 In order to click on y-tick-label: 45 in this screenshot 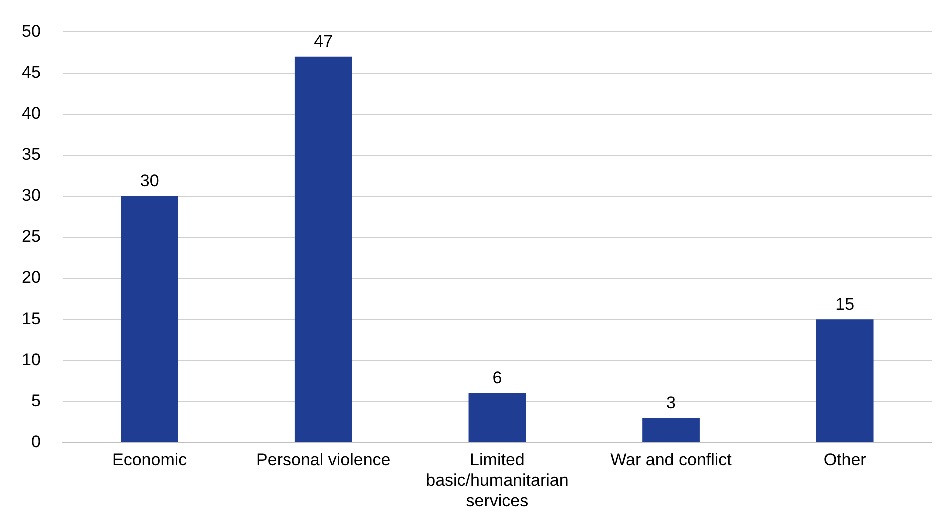, I will do `click(31, 72)`.